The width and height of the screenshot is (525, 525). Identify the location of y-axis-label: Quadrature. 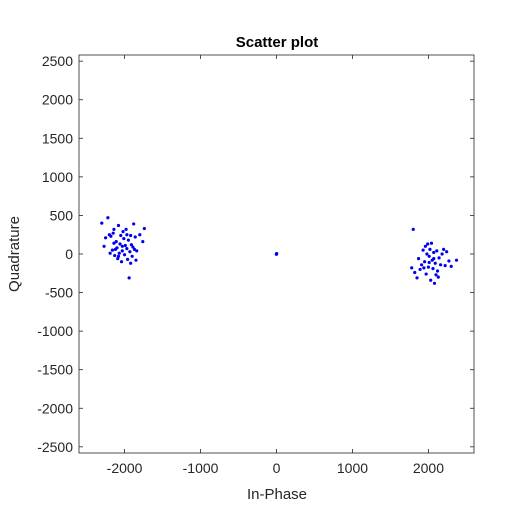
(14, 254).